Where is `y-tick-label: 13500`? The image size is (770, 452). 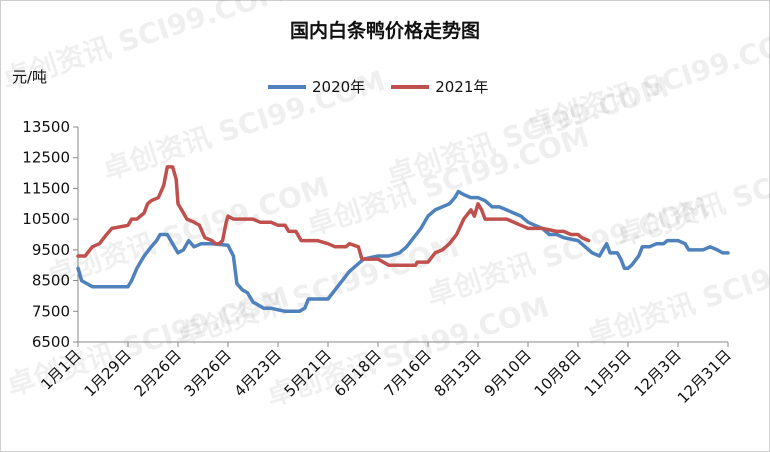
y-tick-label: 13500 is located at coordinates (46, 127).